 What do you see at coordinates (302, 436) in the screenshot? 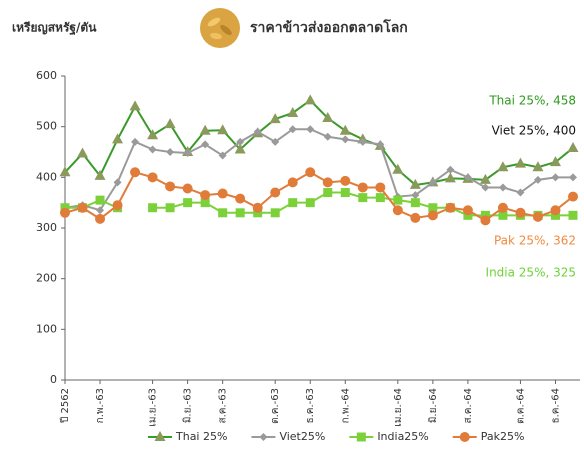
I see `legend-label: Viet25%` at bounding box center [302, 436].